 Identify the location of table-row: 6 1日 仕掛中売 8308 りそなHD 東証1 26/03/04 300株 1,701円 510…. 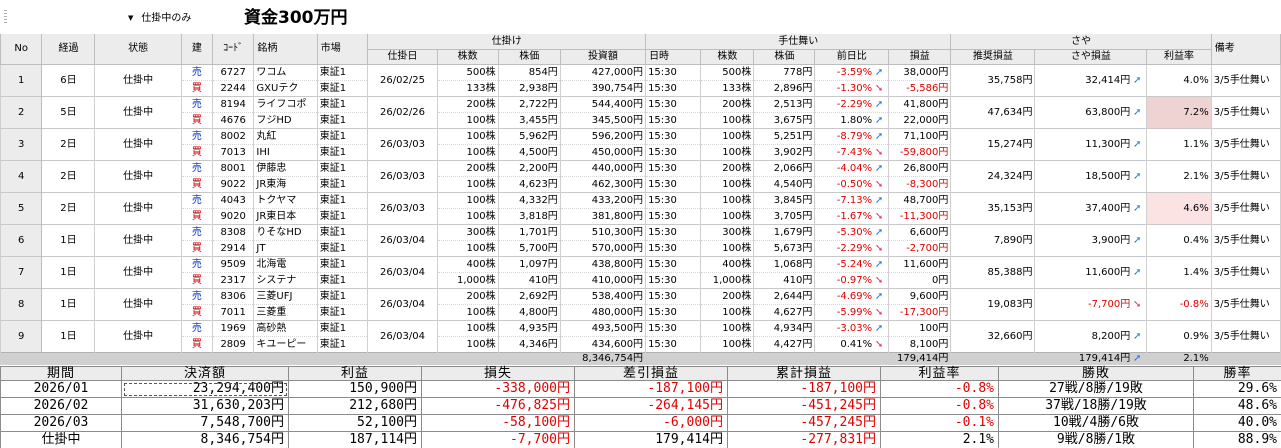
(640, 239).